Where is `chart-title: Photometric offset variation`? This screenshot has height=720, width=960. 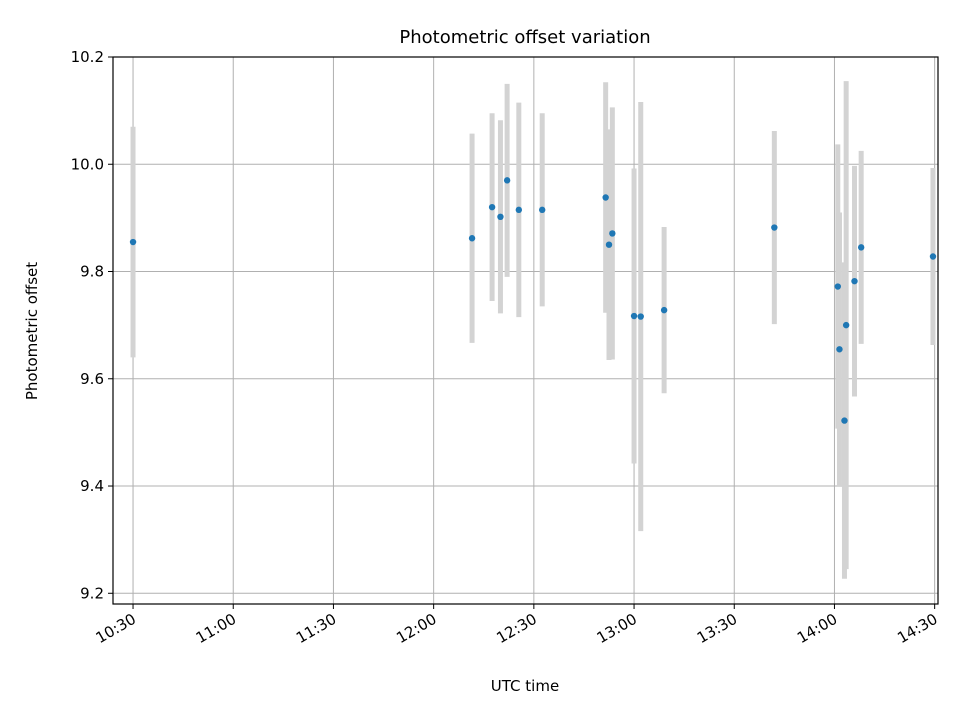 chart-title: Photometric offset variation is located at coordinates (524, 37).